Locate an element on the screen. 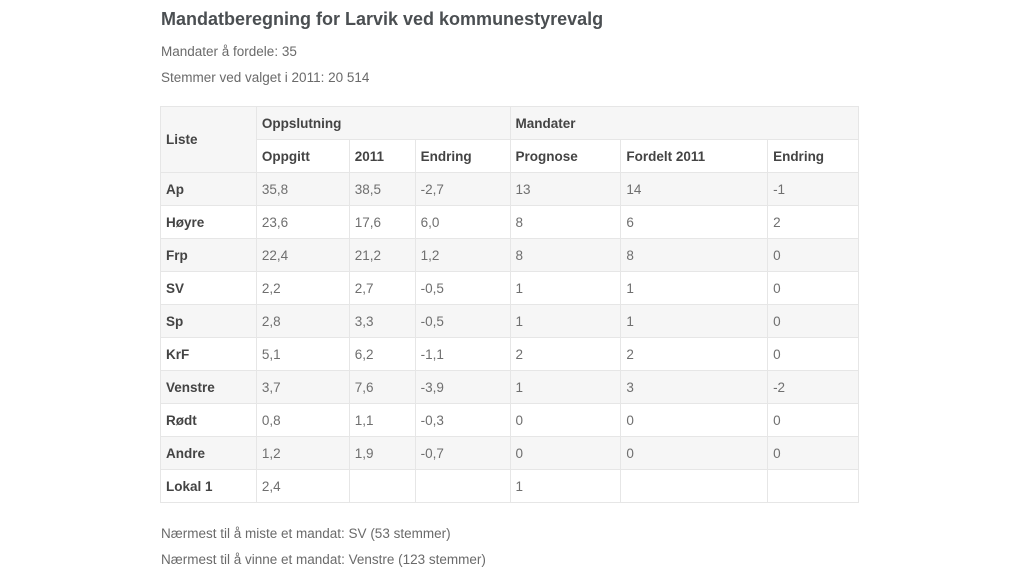 The width and height of the screenshot is (1030, 576). support-oppgitt: 35,8 is located at coordinates (302, 189).